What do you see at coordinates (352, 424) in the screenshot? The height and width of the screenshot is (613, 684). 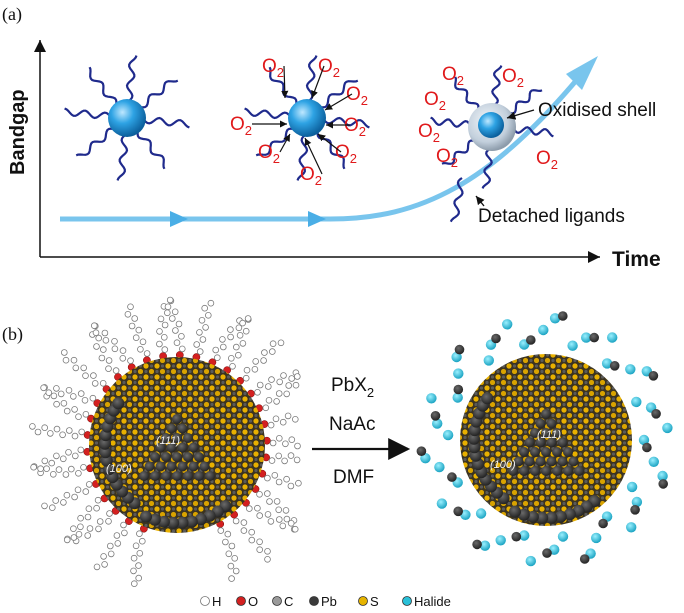 I see `reagent-naac: NaAc` at bounding box center [352, 424].